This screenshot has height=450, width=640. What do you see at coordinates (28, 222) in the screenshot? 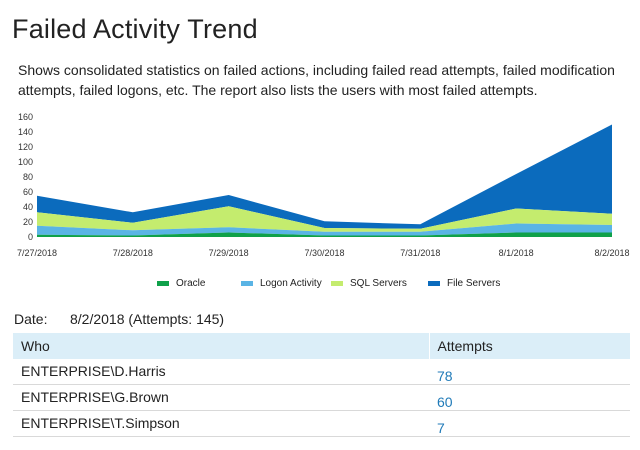
I see `y-tick-label: 20` at bounding box center [28, 222].